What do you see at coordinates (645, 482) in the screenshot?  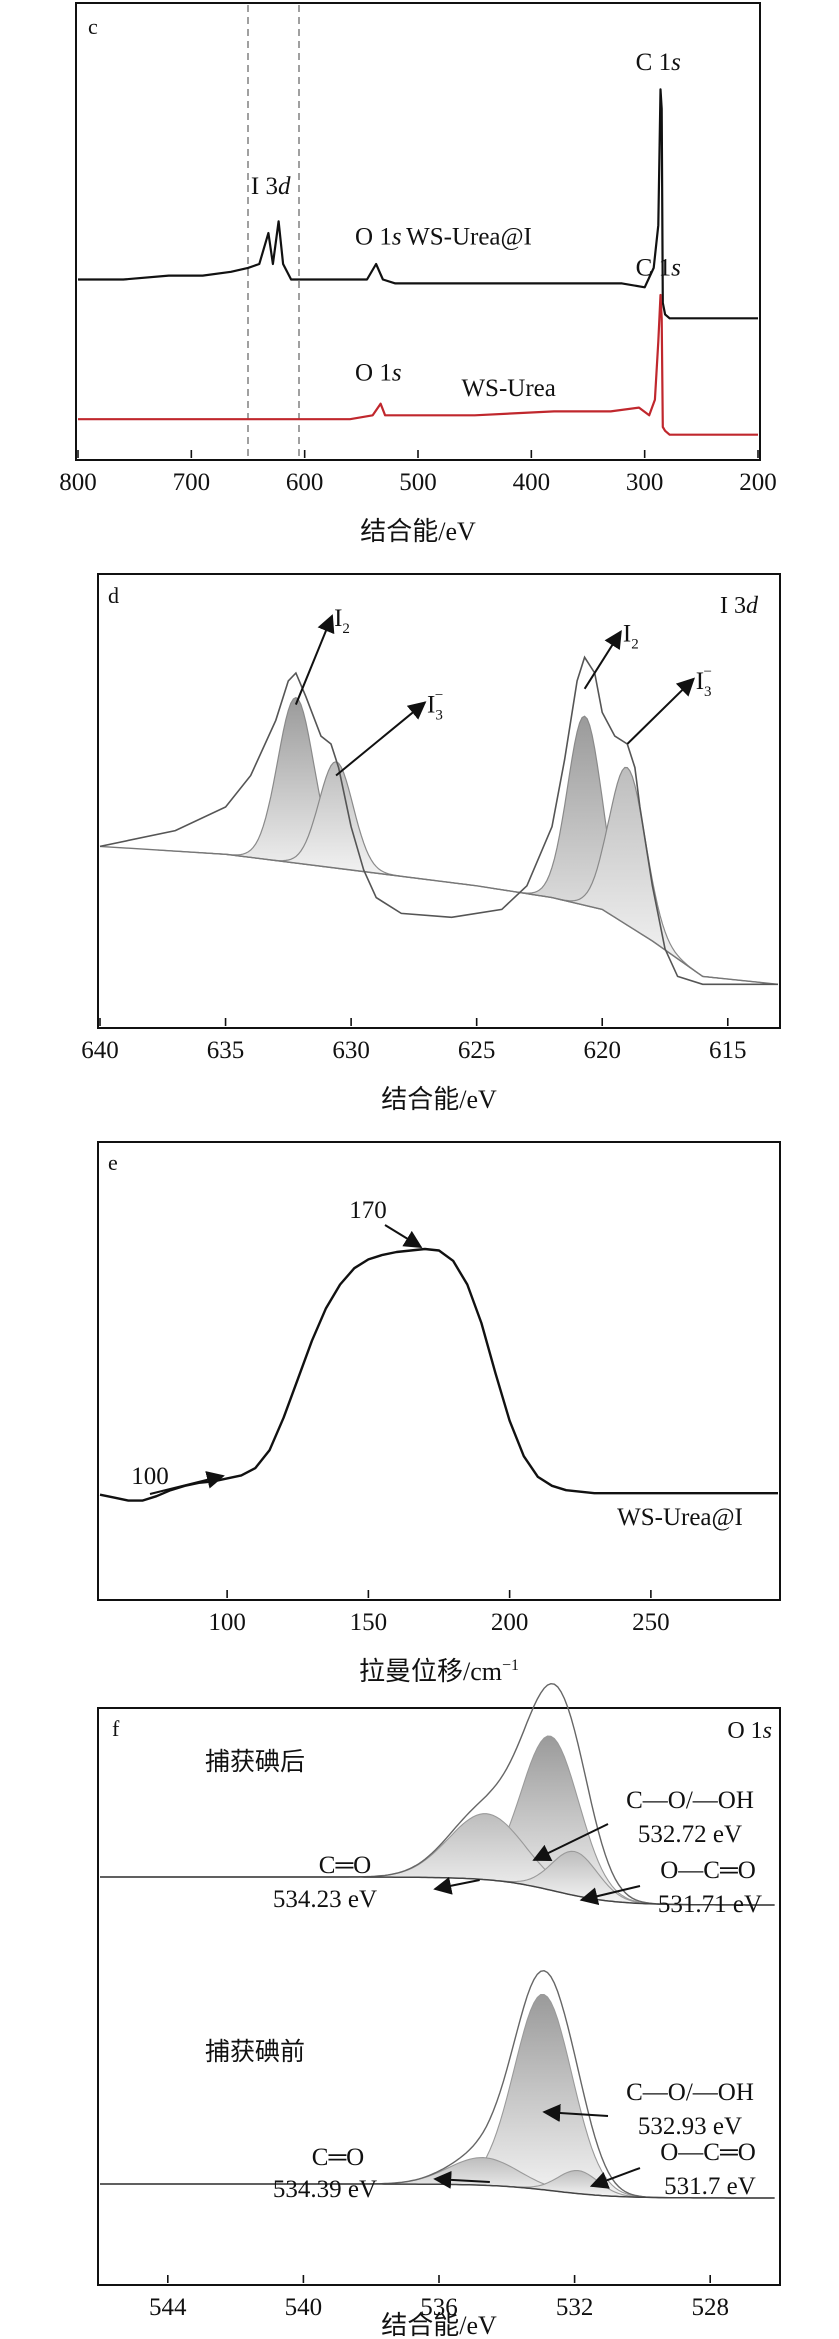 I see `panel-c-x-tick-label: 300` at bounding box center [645, 482].